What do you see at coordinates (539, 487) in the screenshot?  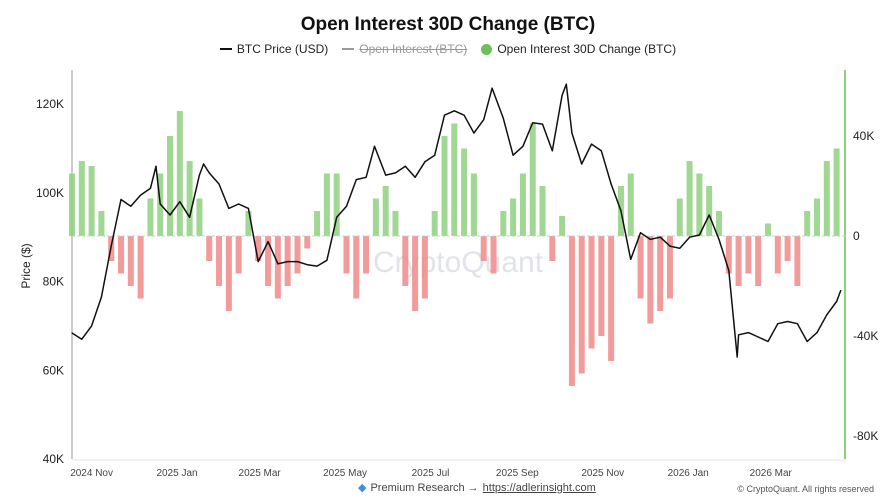 I see `promo-link: https://adlerinsight.com` at bounding box center [539, 487].